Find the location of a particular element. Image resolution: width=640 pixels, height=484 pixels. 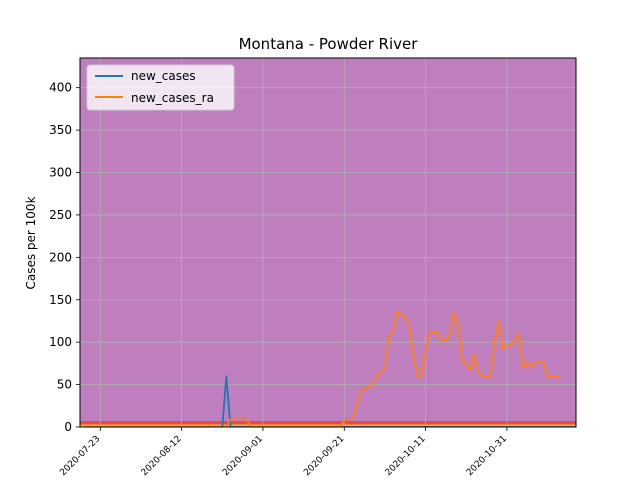

chart-title: Montana - Powder River is located at coordinates (329, 44).